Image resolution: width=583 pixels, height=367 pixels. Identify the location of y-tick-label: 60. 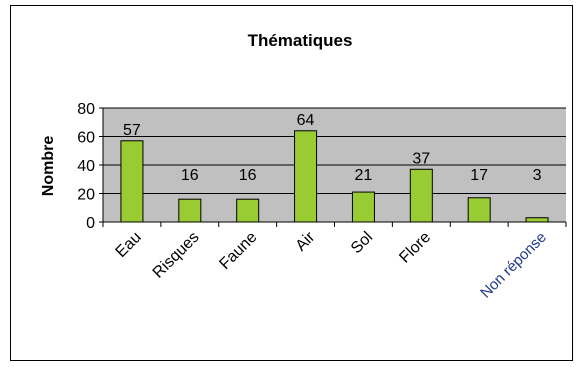
(86, 138).